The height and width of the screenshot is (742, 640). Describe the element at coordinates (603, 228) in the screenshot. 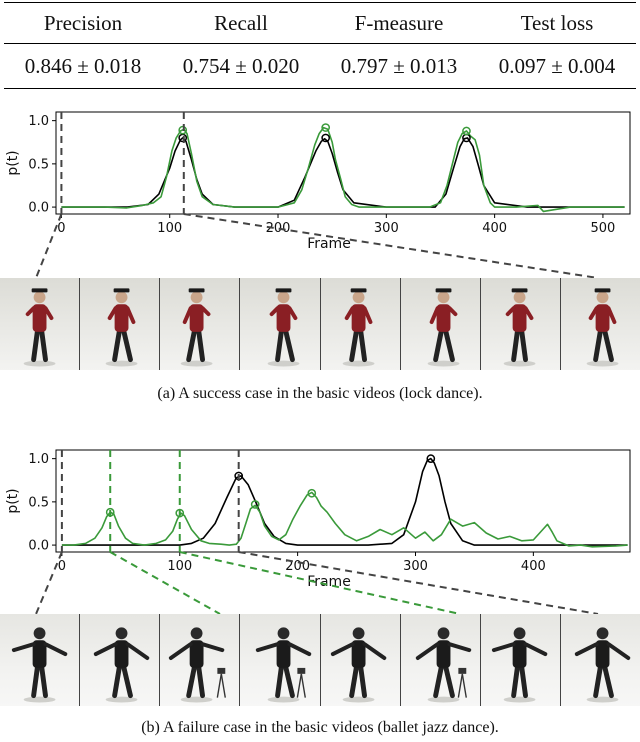

I see `x-tick-label: 500` at that location.